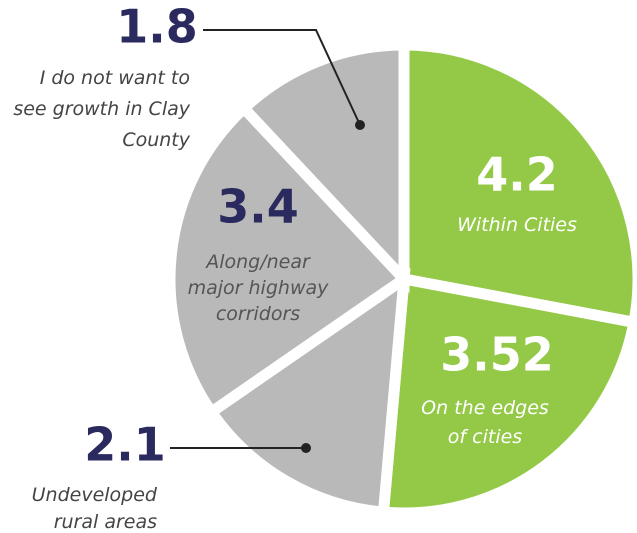  Describe the element at coordinates (157, 27) in the screenshot. I see `value-label: 1.8` at that location.